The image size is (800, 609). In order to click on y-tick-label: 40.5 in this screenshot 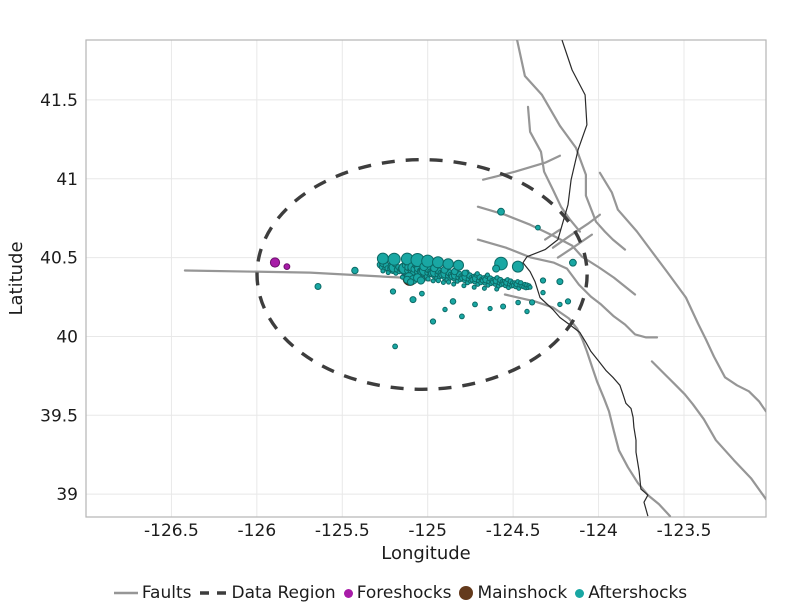, I will do `click(59, 259)`.